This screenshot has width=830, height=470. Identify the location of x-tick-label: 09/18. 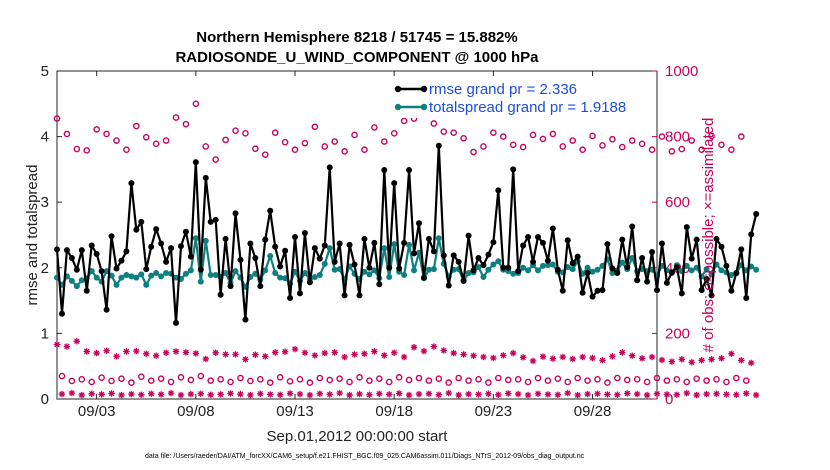
(394, 411).